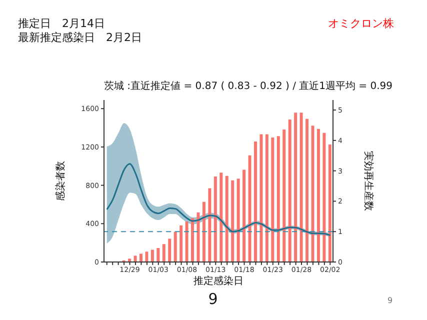  I want to click on text: 推定日 2月14日, so click(61, 23).